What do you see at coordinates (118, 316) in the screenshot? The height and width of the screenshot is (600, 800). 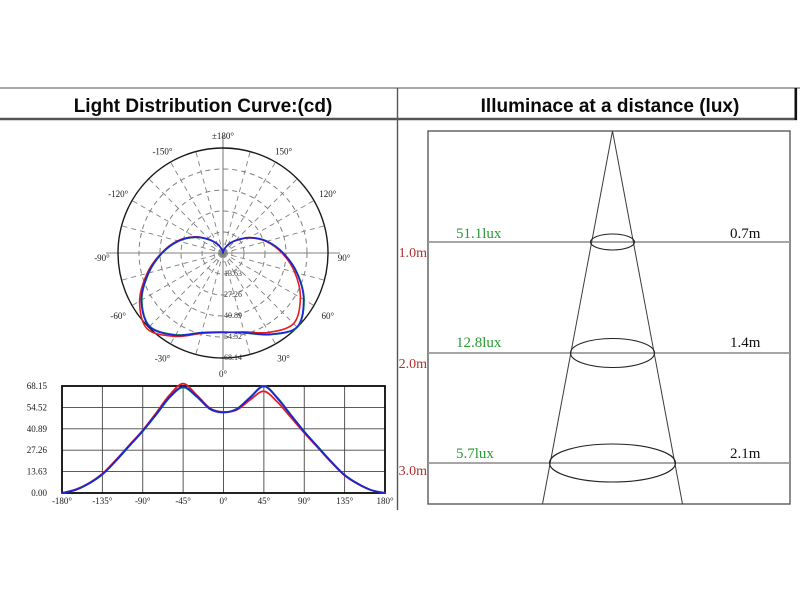 I see `polar-angle-label: -60°` at bounding box center [118, 316].